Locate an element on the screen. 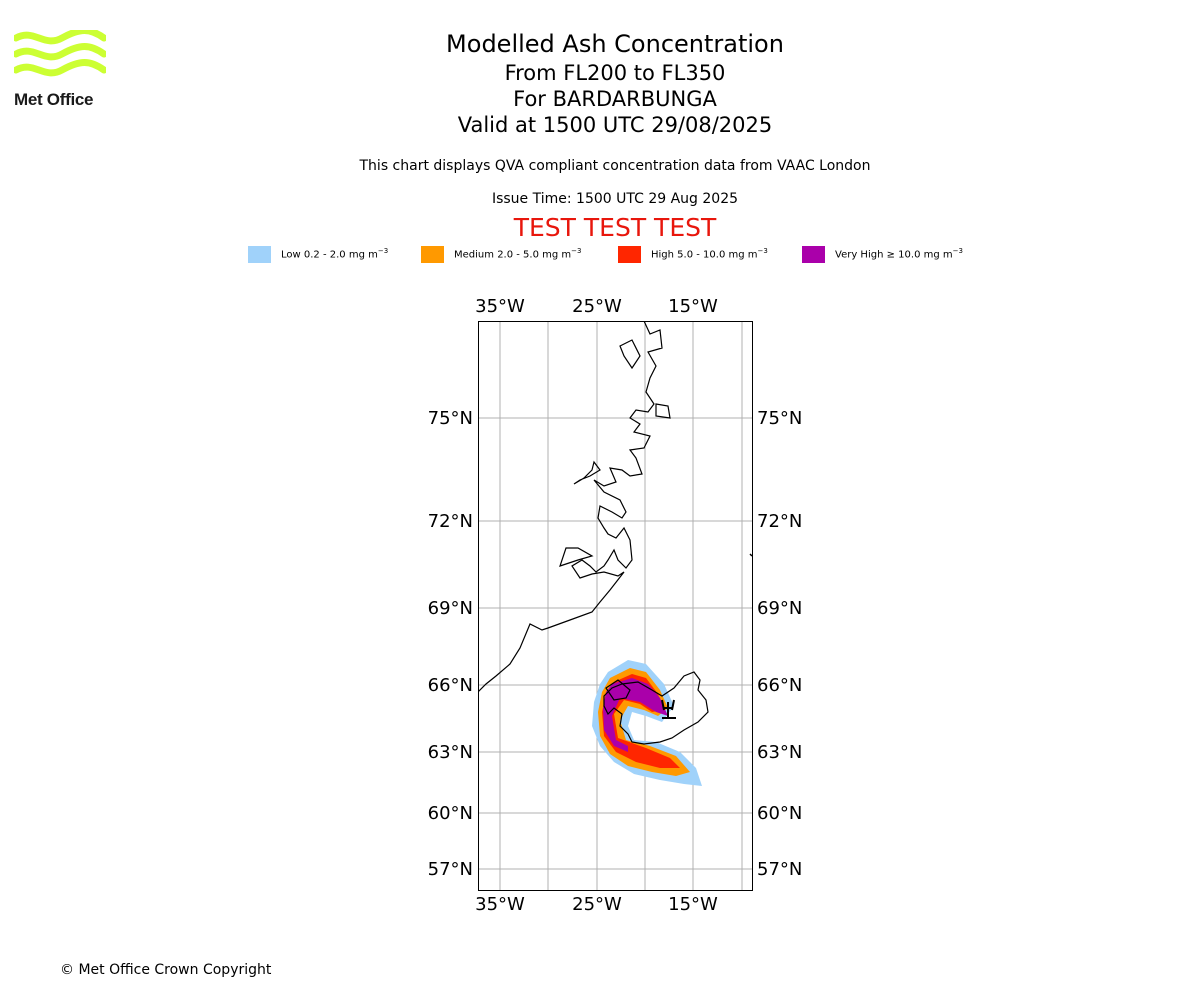 Image resolution: width=1200 pixels, height=1000 pixels. lon-tick-bottom: 35°W is located at coordinates (500, 904).